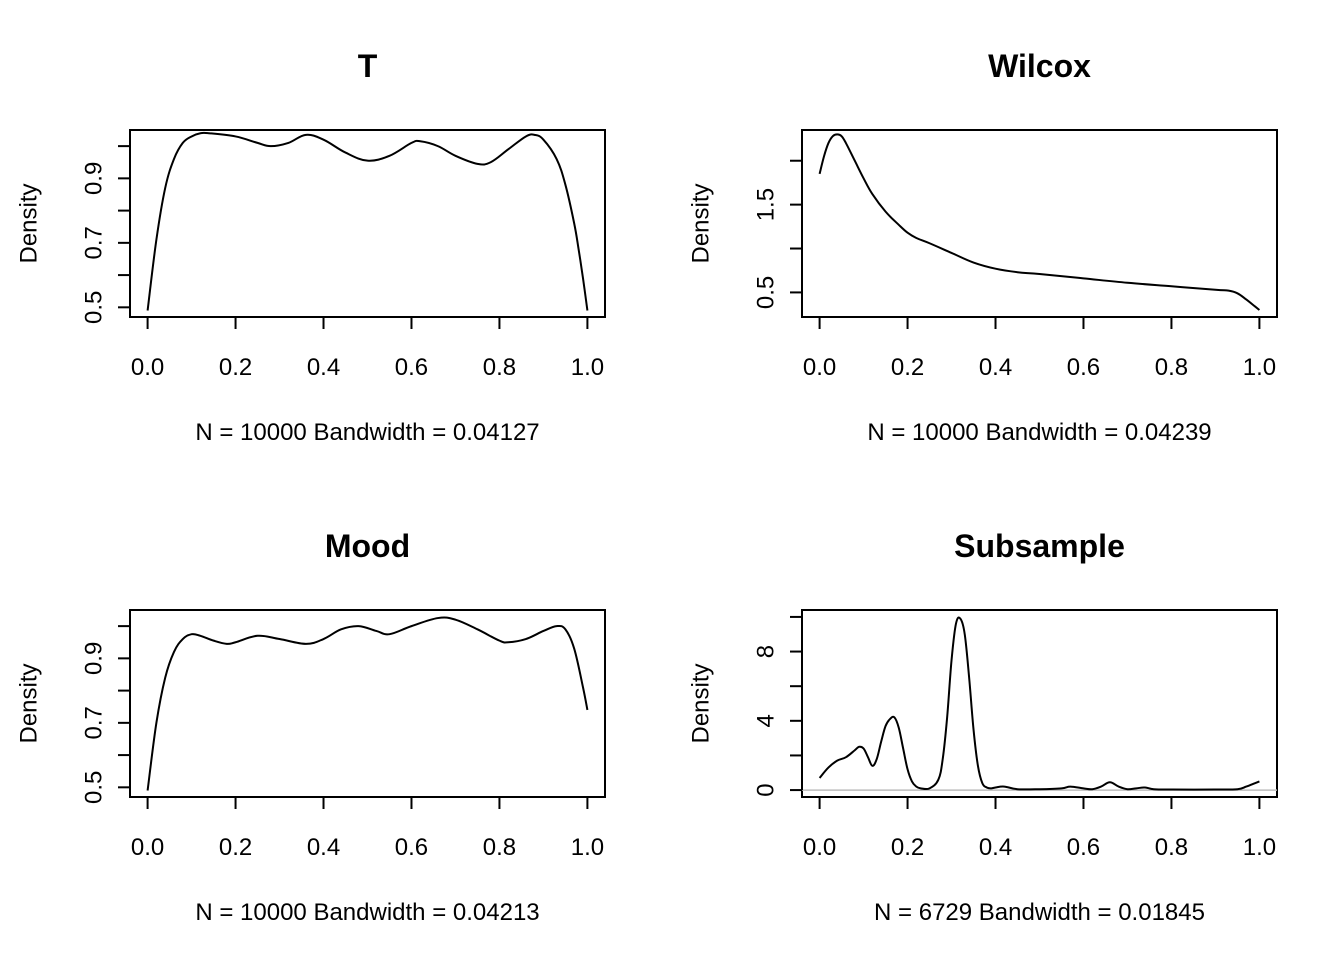 The width and height of the screenshot is (1344, 960). I want to click on y-tick-label-t: 0.5, so click(93, 307).